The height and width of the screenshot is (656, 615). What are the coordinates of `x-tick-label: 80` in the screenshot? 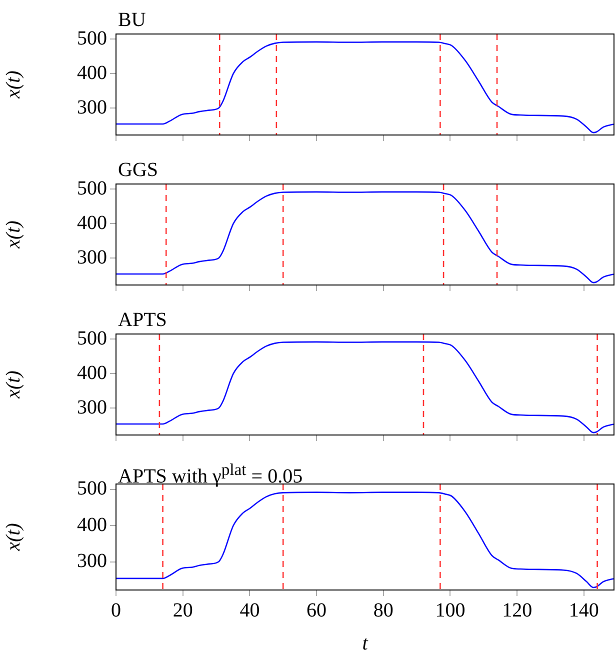 It's located at (383, 610).